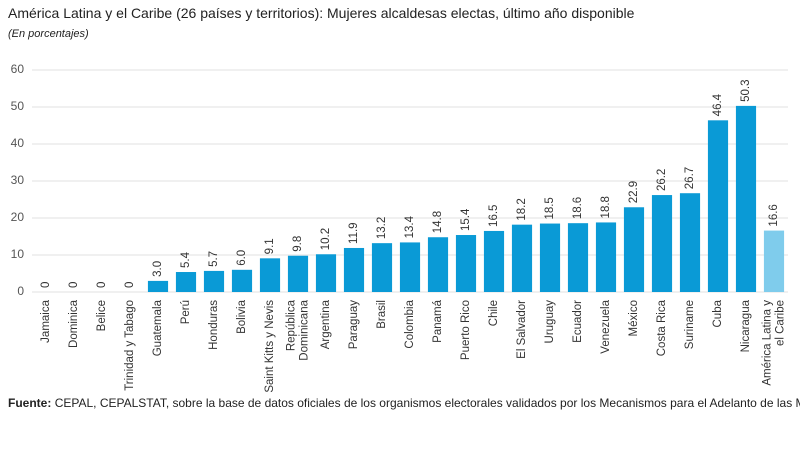 This screenshot has width=800, height=473. Describe the element at coordinates (382, 314) in the screenshot. I see `x-tick-label: Brasil` at that location.